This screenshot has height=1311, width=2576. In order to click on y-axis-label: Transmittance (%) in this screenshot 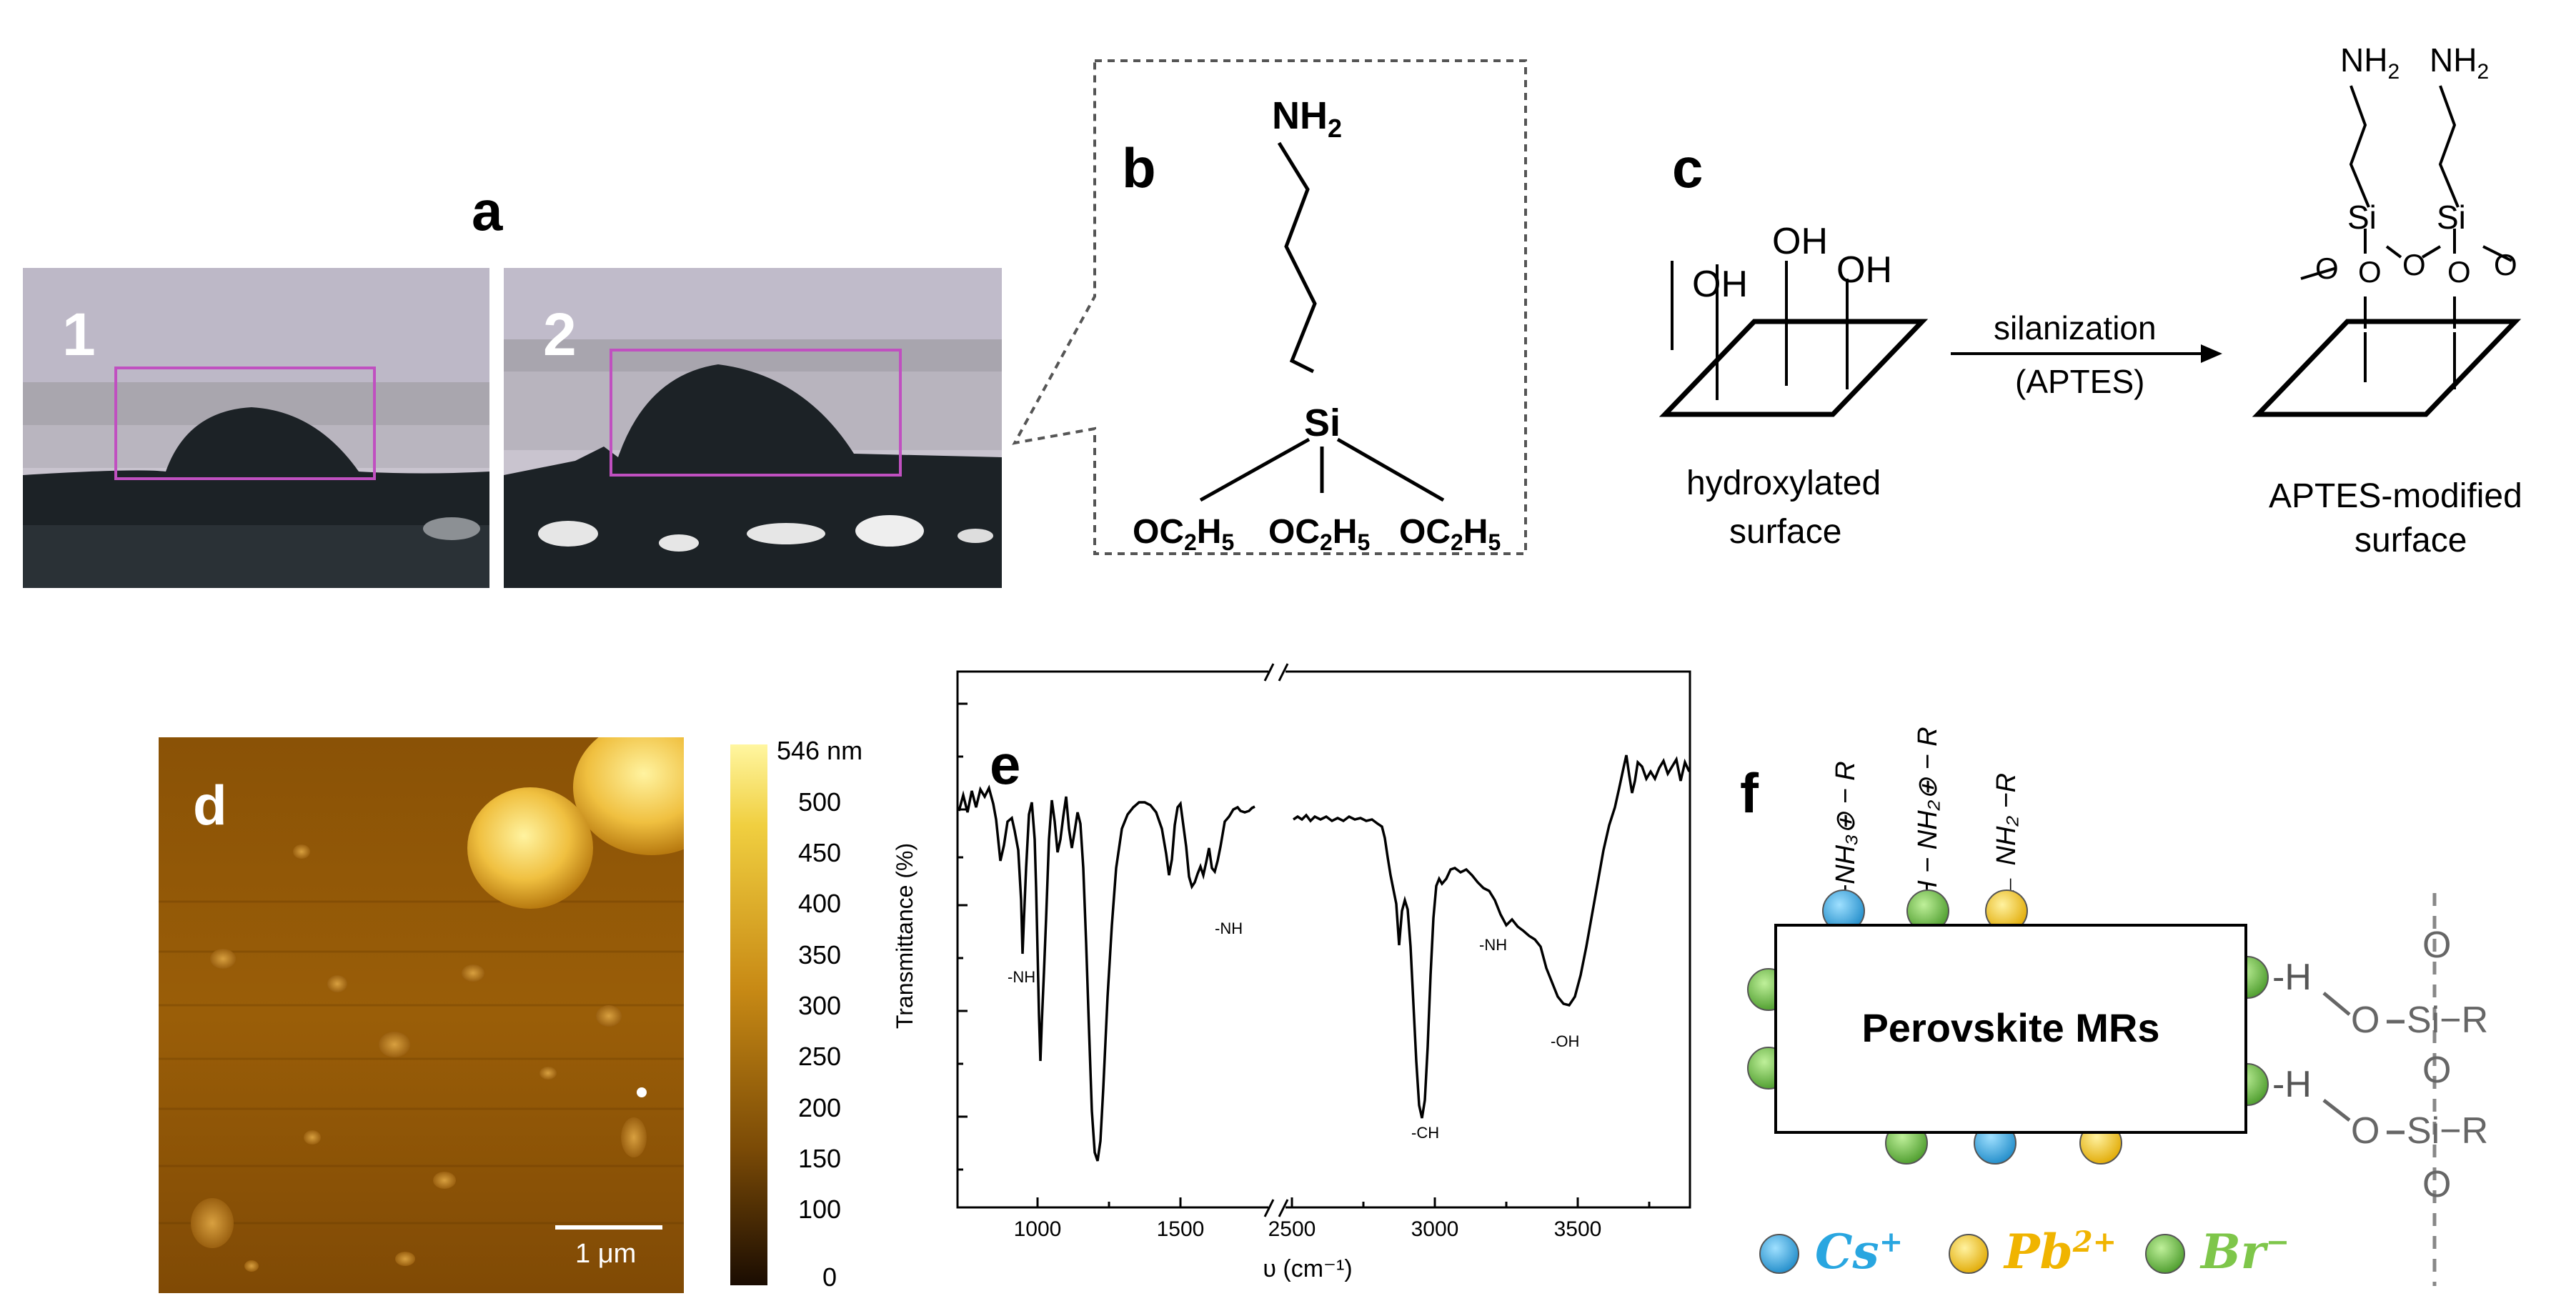, I will do `click(904, 936)`.